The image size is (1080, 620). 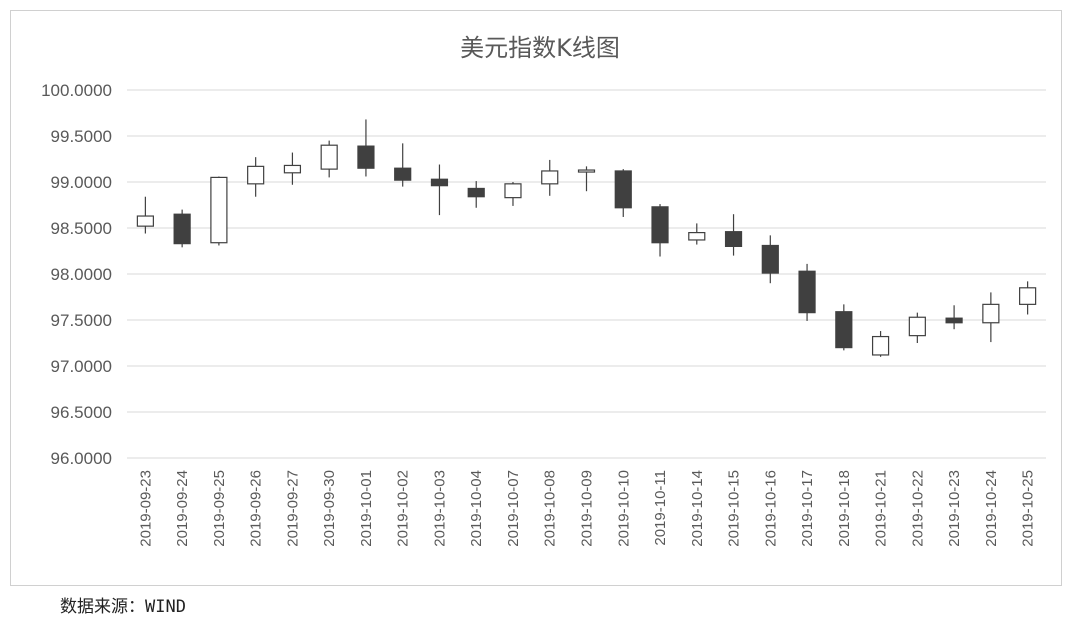 I want to click on x-tick-label: 2019-10-23, so click(x=954, y=508).